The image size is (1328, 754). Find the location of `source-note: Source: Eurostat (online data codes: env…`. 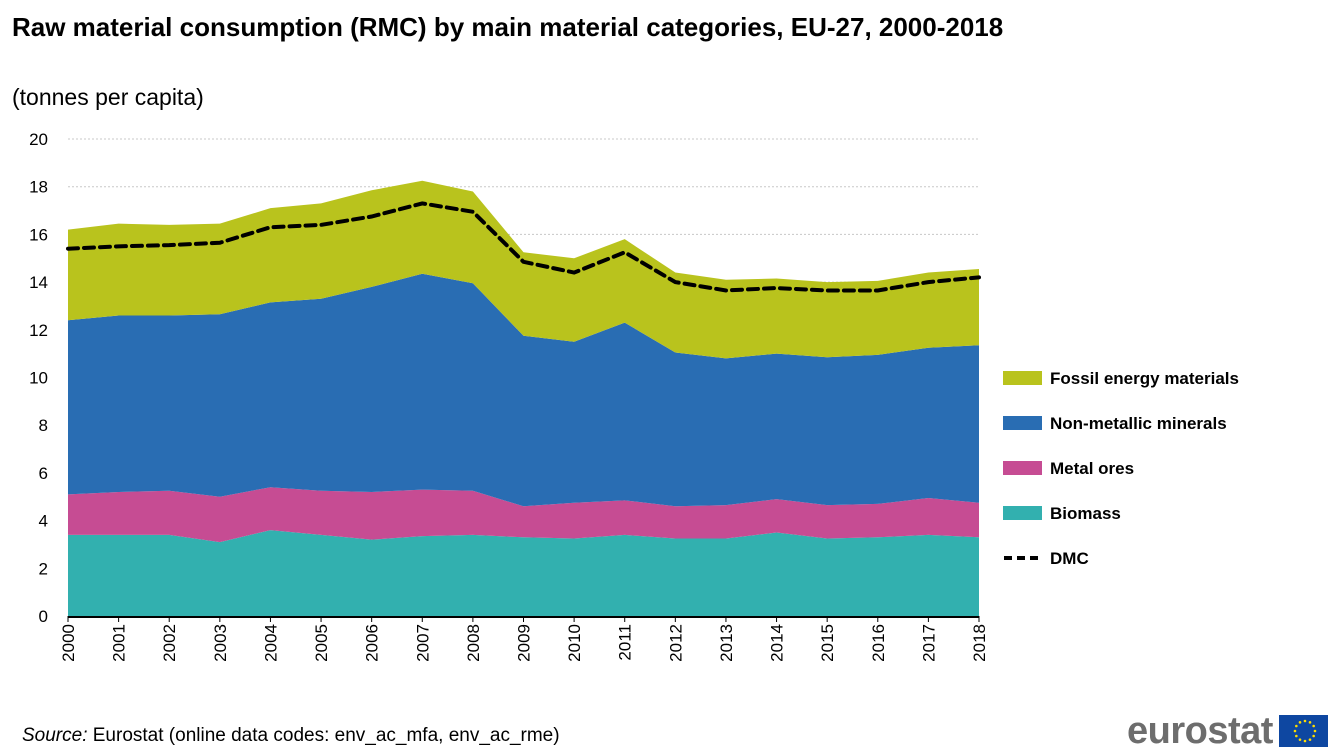

source-note: Source: Eurostat (online data codes: env… is located at coordinates (291, 736).